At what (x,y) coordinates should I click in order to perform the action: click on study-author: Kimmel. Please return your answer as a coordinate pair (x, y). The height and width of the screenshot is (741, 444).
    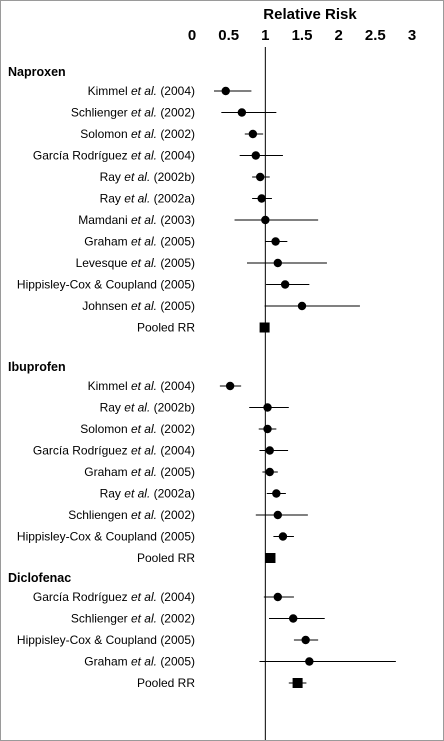
    Looking at the image, I should click on (109, 386).